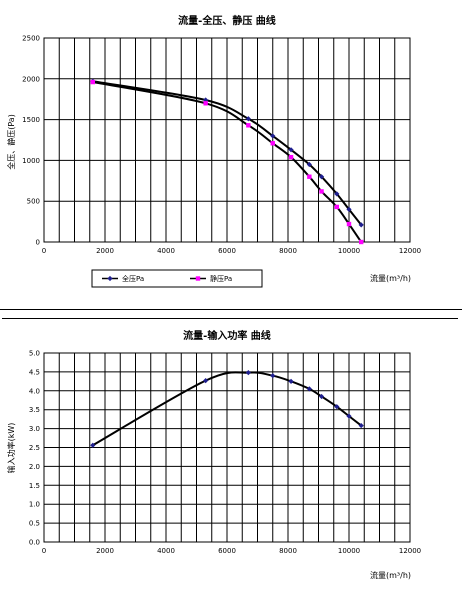 The image size is (462, 592). I want to click on y-tick-label: 5.0, so click(34, 354).